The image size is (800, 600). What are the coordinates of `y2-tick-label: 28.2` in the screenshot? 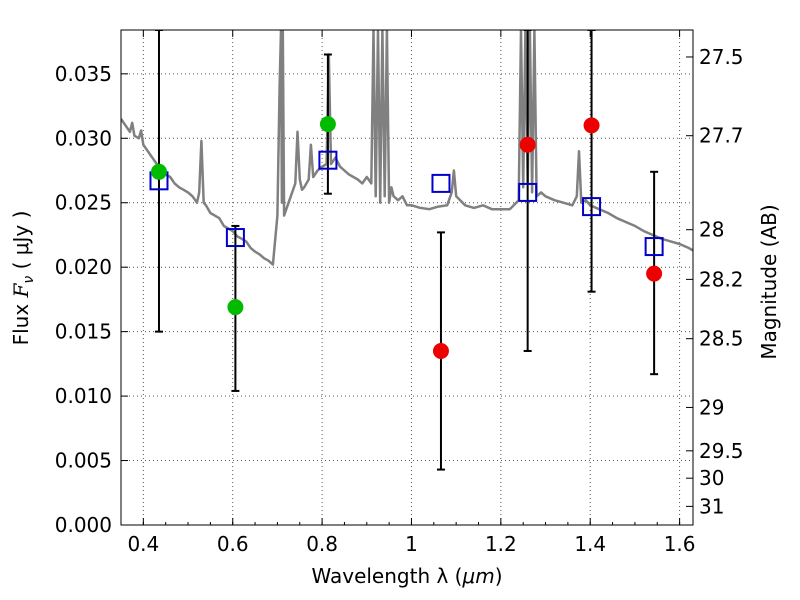 It's located at (721, 279).